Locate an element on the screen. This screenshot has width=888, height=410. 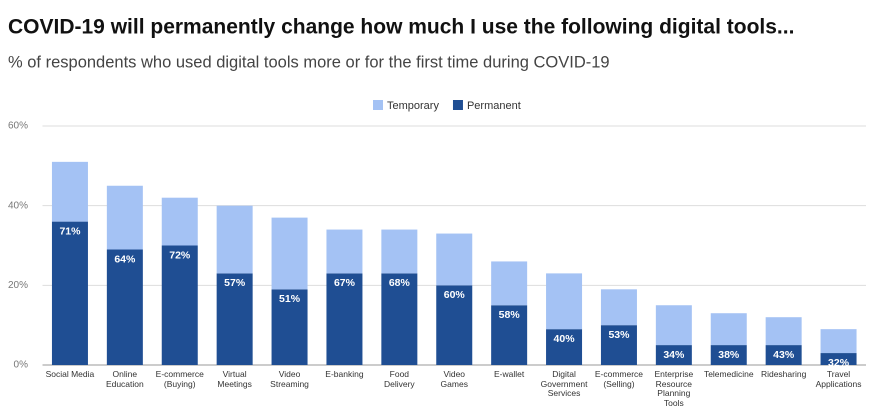
legend-label: Permanent is located at coordinates (494, 106).